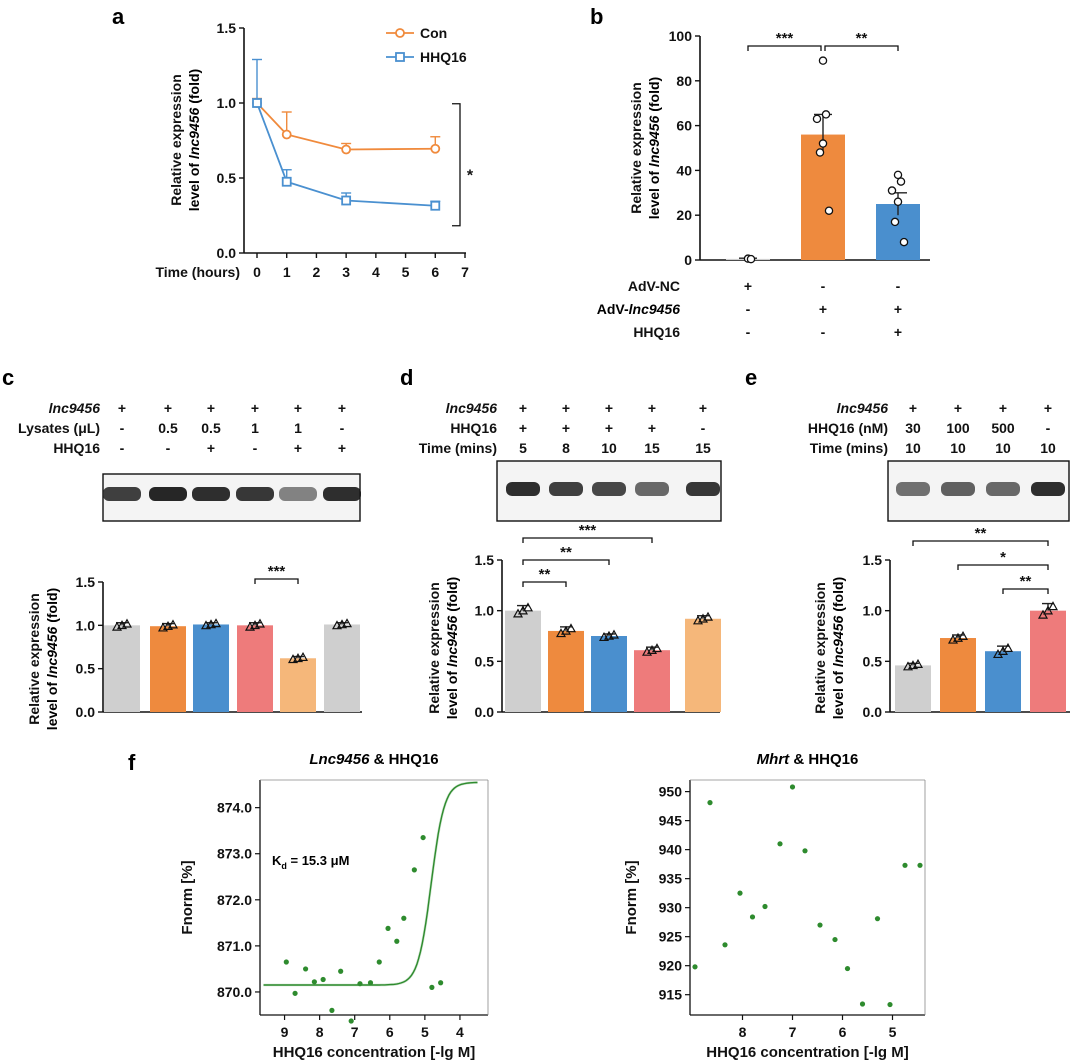 The image size is (1080, 1060). What do you see at coordinates (981, 533) in the screenshot?
I see `e-significance-label: **` at bounding box center [981, 533].